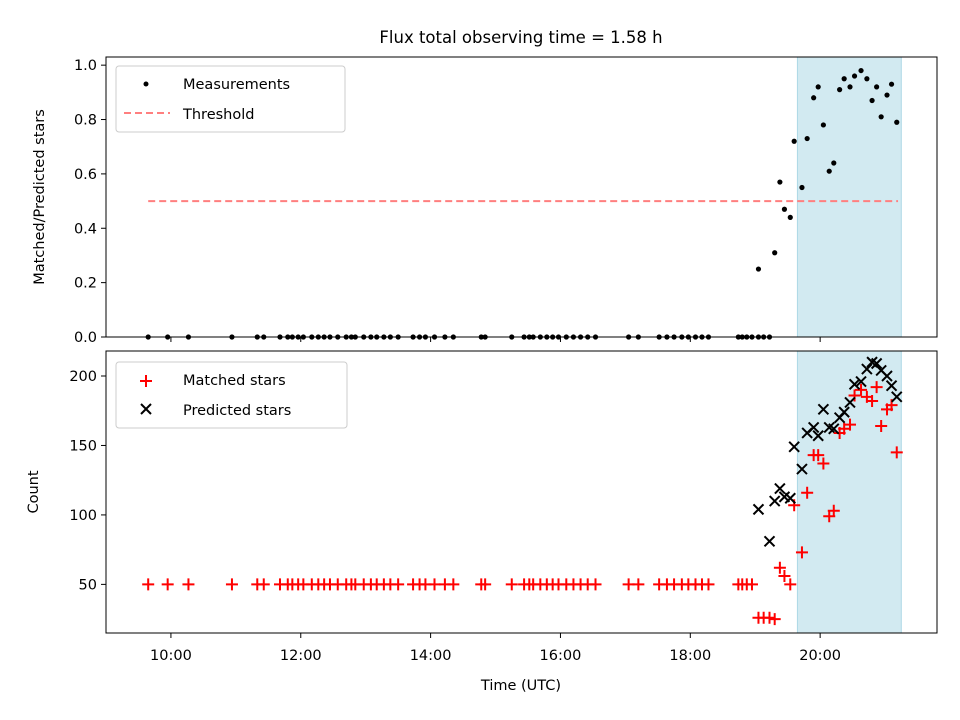  I want to click on x-tick-label: 20:00, so click(820, 656).